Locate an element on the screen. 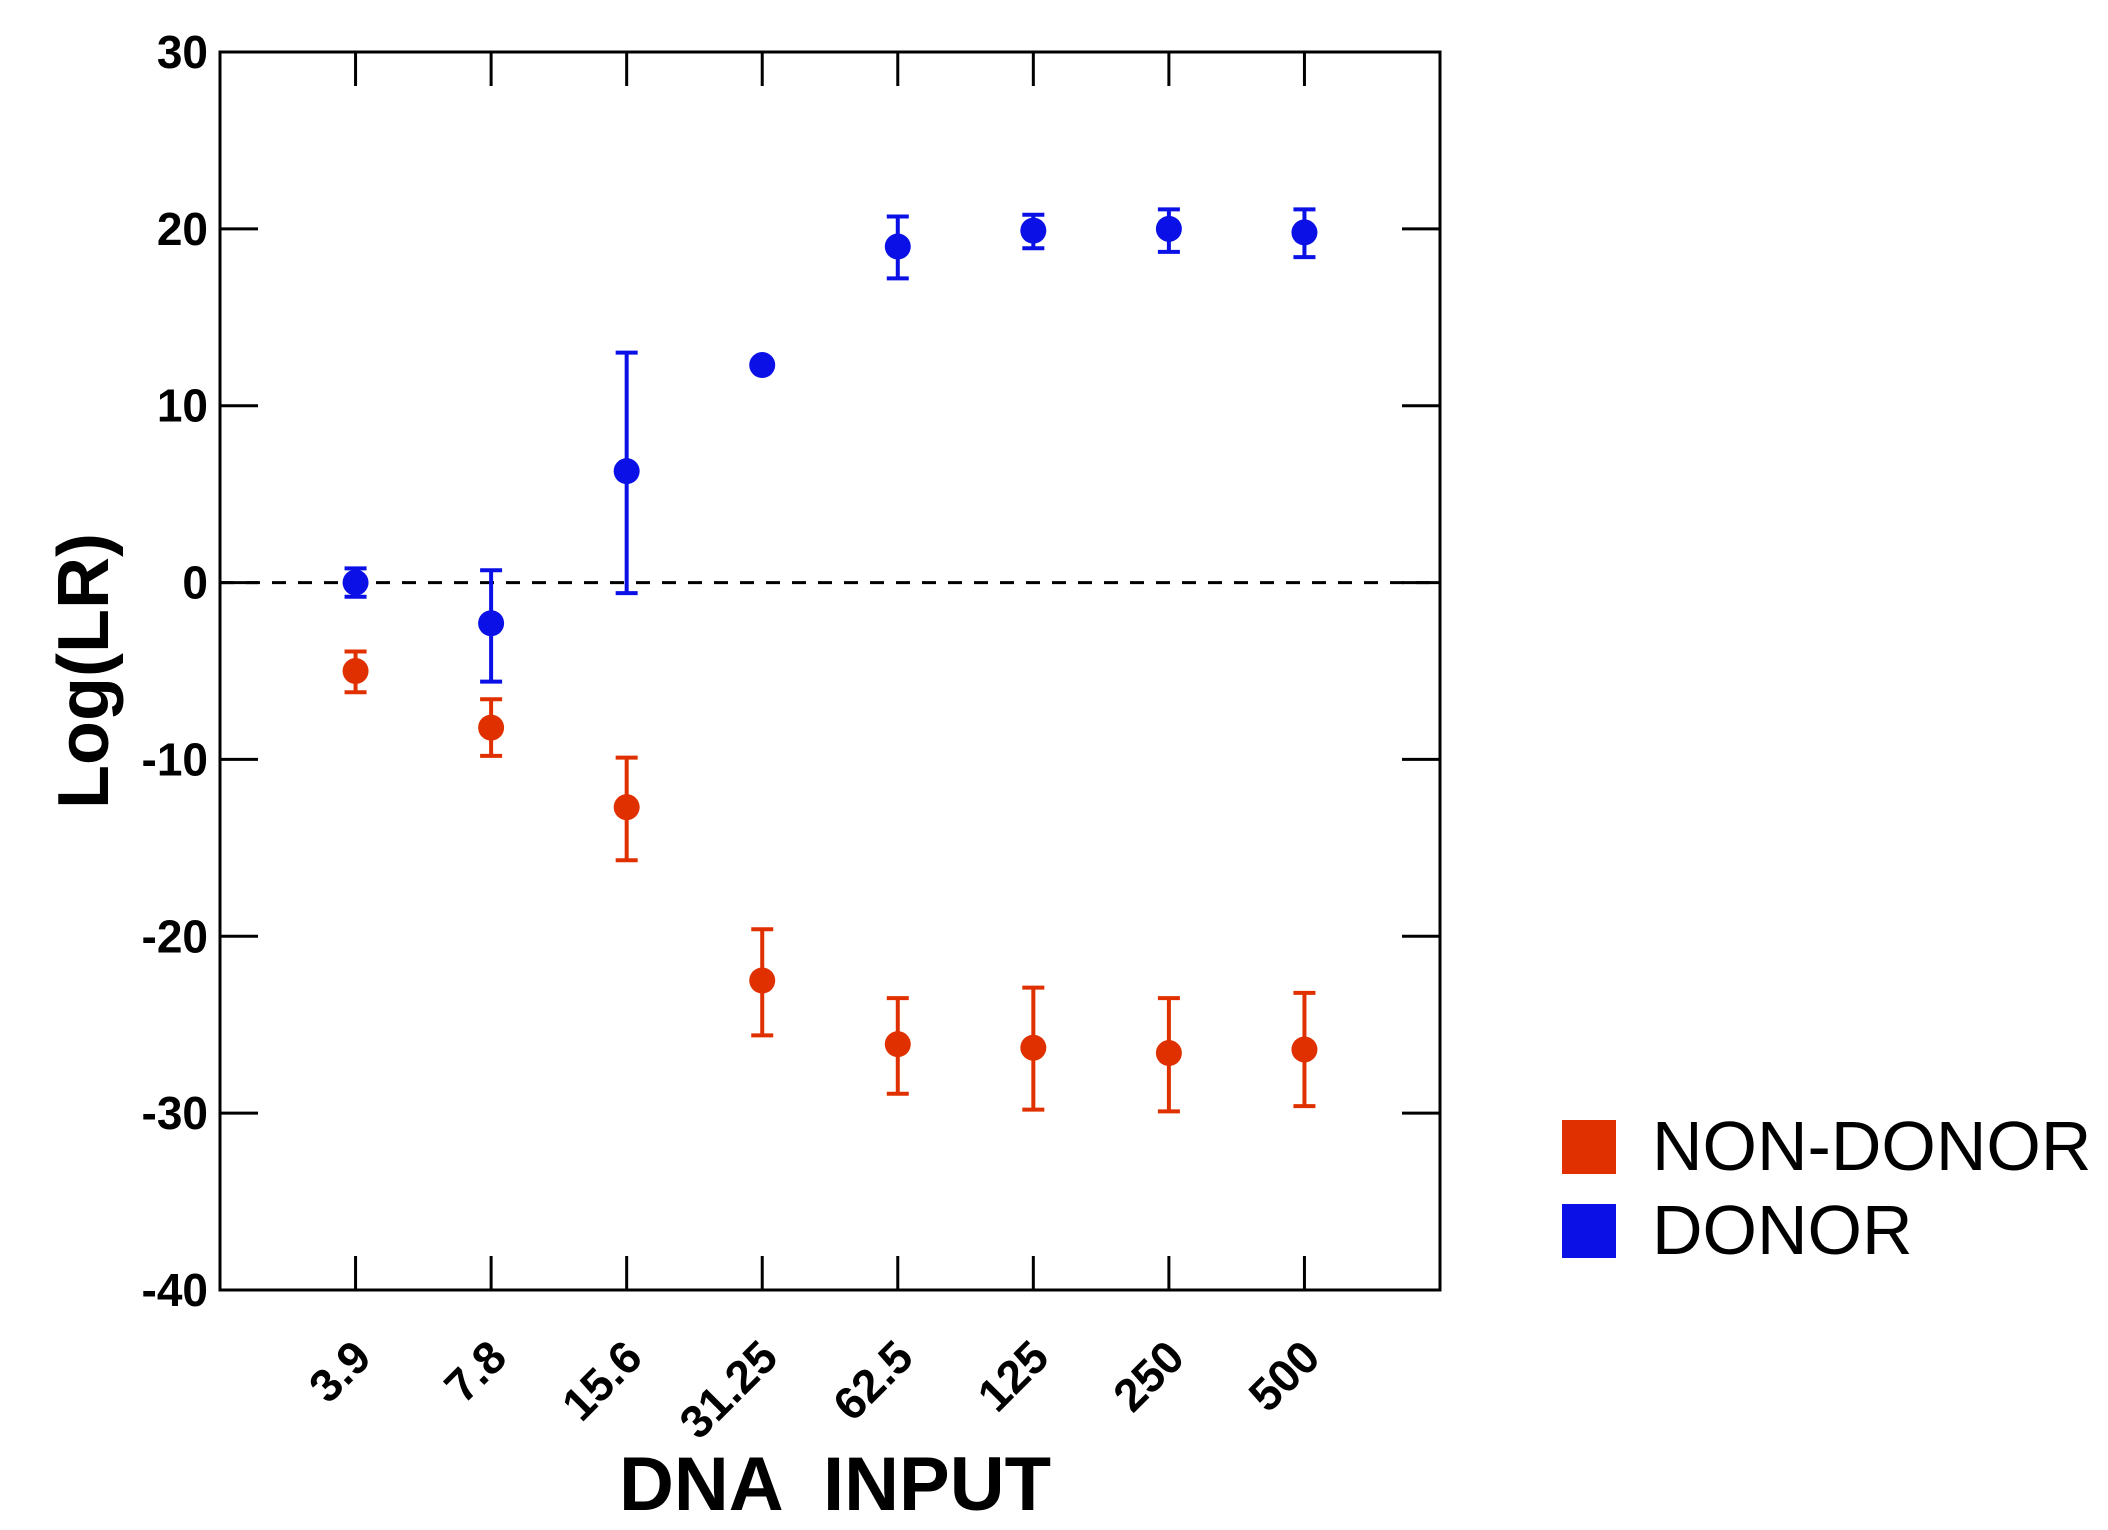 The image size is (2108, 1530). x-tick-label: 15.6 is located at coordinates (602, 1380).